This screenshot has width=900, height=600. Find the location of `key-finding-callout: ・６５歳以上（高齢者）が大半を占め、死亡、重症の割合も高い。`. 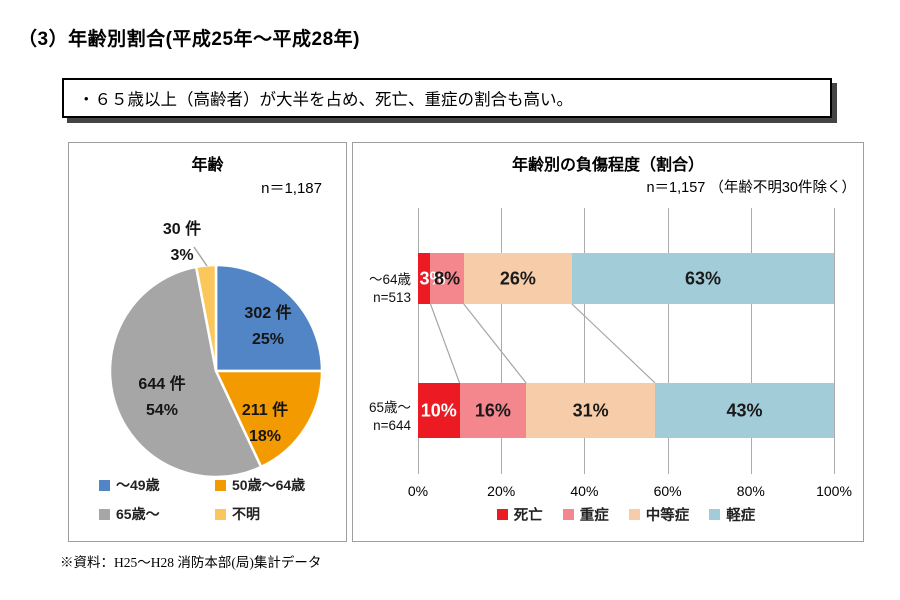

key-finding-callout: ・６５歳以上（高齢者）が大半を占め、死亡、重症の割合も高い。 is located at coordinates (447, 98).